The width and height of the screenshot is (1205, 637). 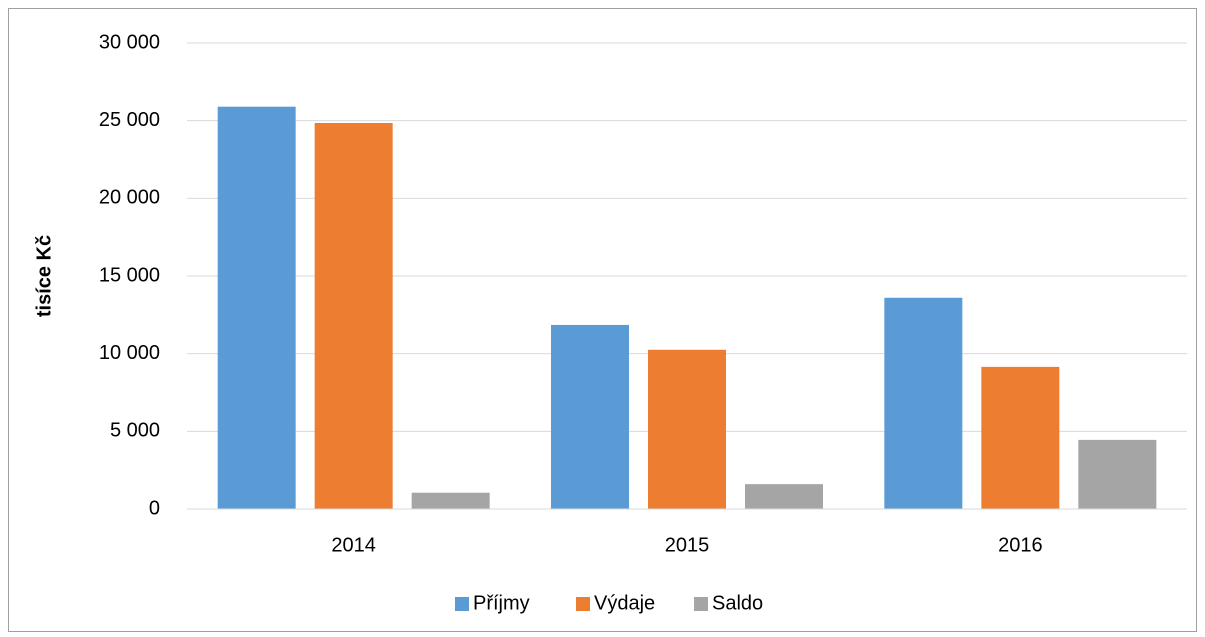 What do you see at coordinates (44, 276) in the screenshot?
I see `y-axis-label: tisíce Kč` at bounding box center [44, 276].